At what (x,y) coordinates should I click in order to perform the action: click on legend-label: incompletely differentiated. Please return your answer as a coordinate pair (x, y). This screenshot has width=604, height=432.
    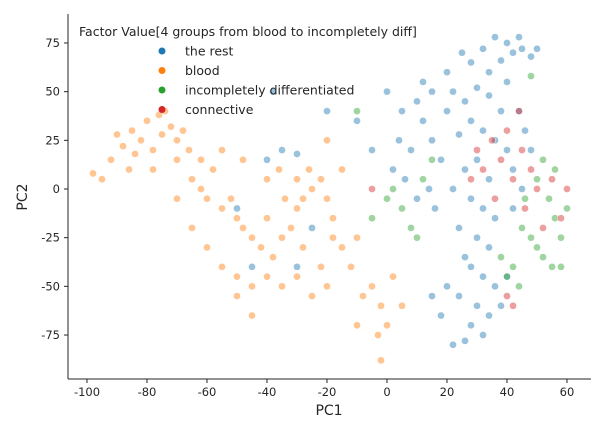
    Looking at the image, I should click on (269, 90).